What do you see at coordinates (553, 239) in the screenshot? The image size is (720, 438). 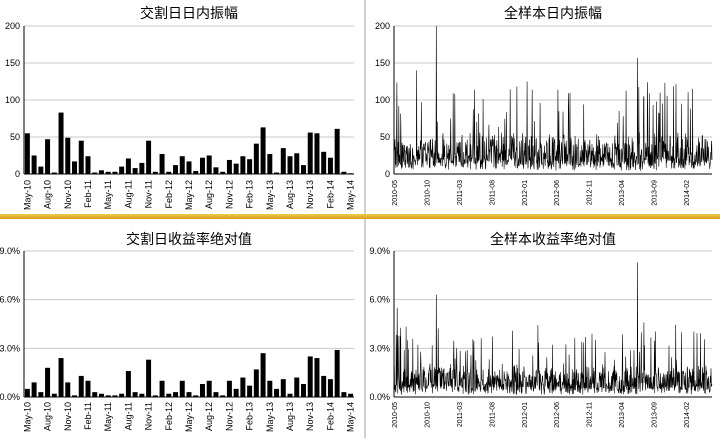 I see `chart-title: 全样本收益率绝对值` at bounding box center [553, 239].